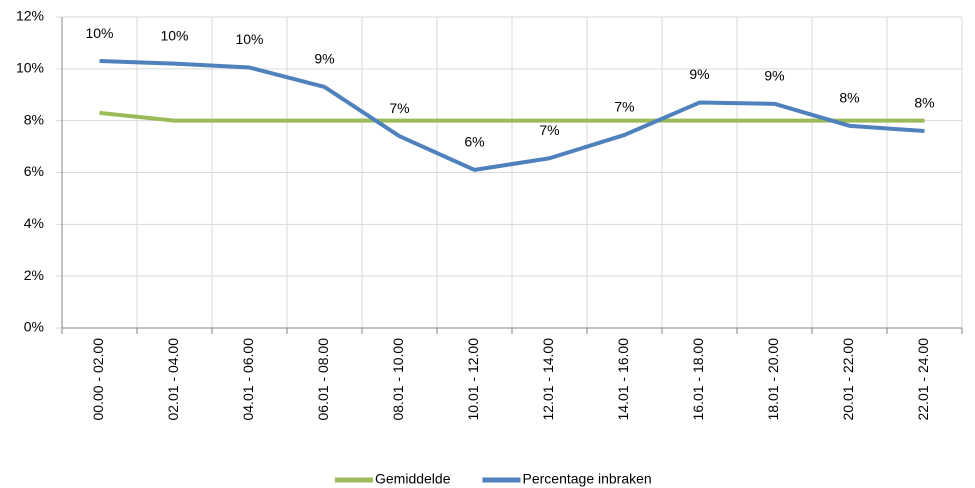  I want to click on x-tick-label: 20.01 - 22.00, so click(848, 379).